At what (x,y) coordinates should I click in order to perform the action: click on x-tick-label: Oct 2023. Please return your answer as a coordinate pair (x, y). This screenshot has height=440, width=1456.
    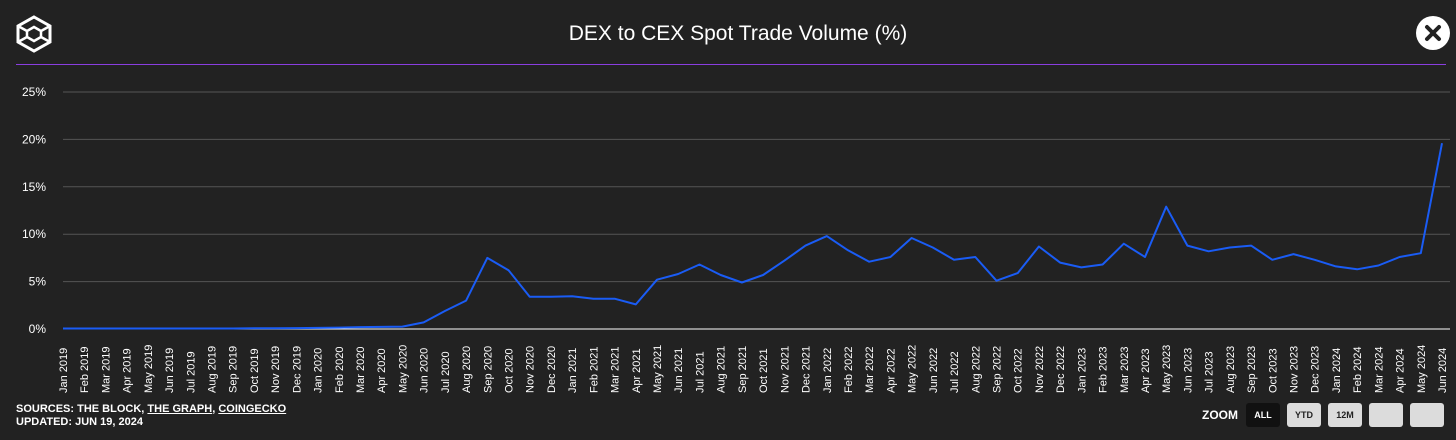
    Looking at the image, I should click on (1273, 370).